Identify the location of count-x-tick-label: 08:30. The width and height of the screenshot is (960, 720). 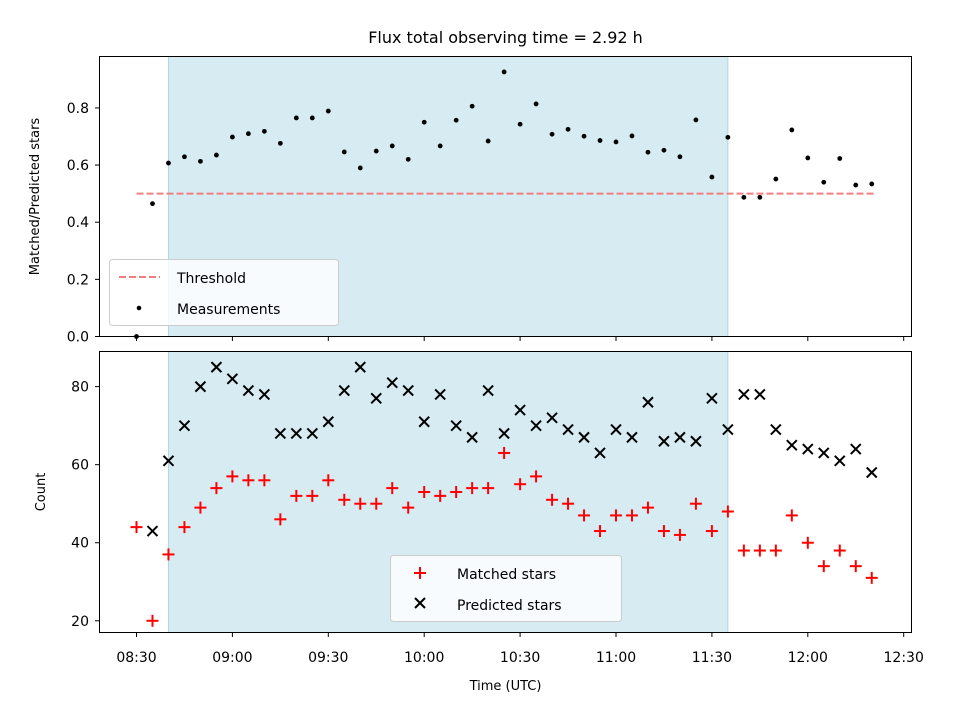
(136, 658).